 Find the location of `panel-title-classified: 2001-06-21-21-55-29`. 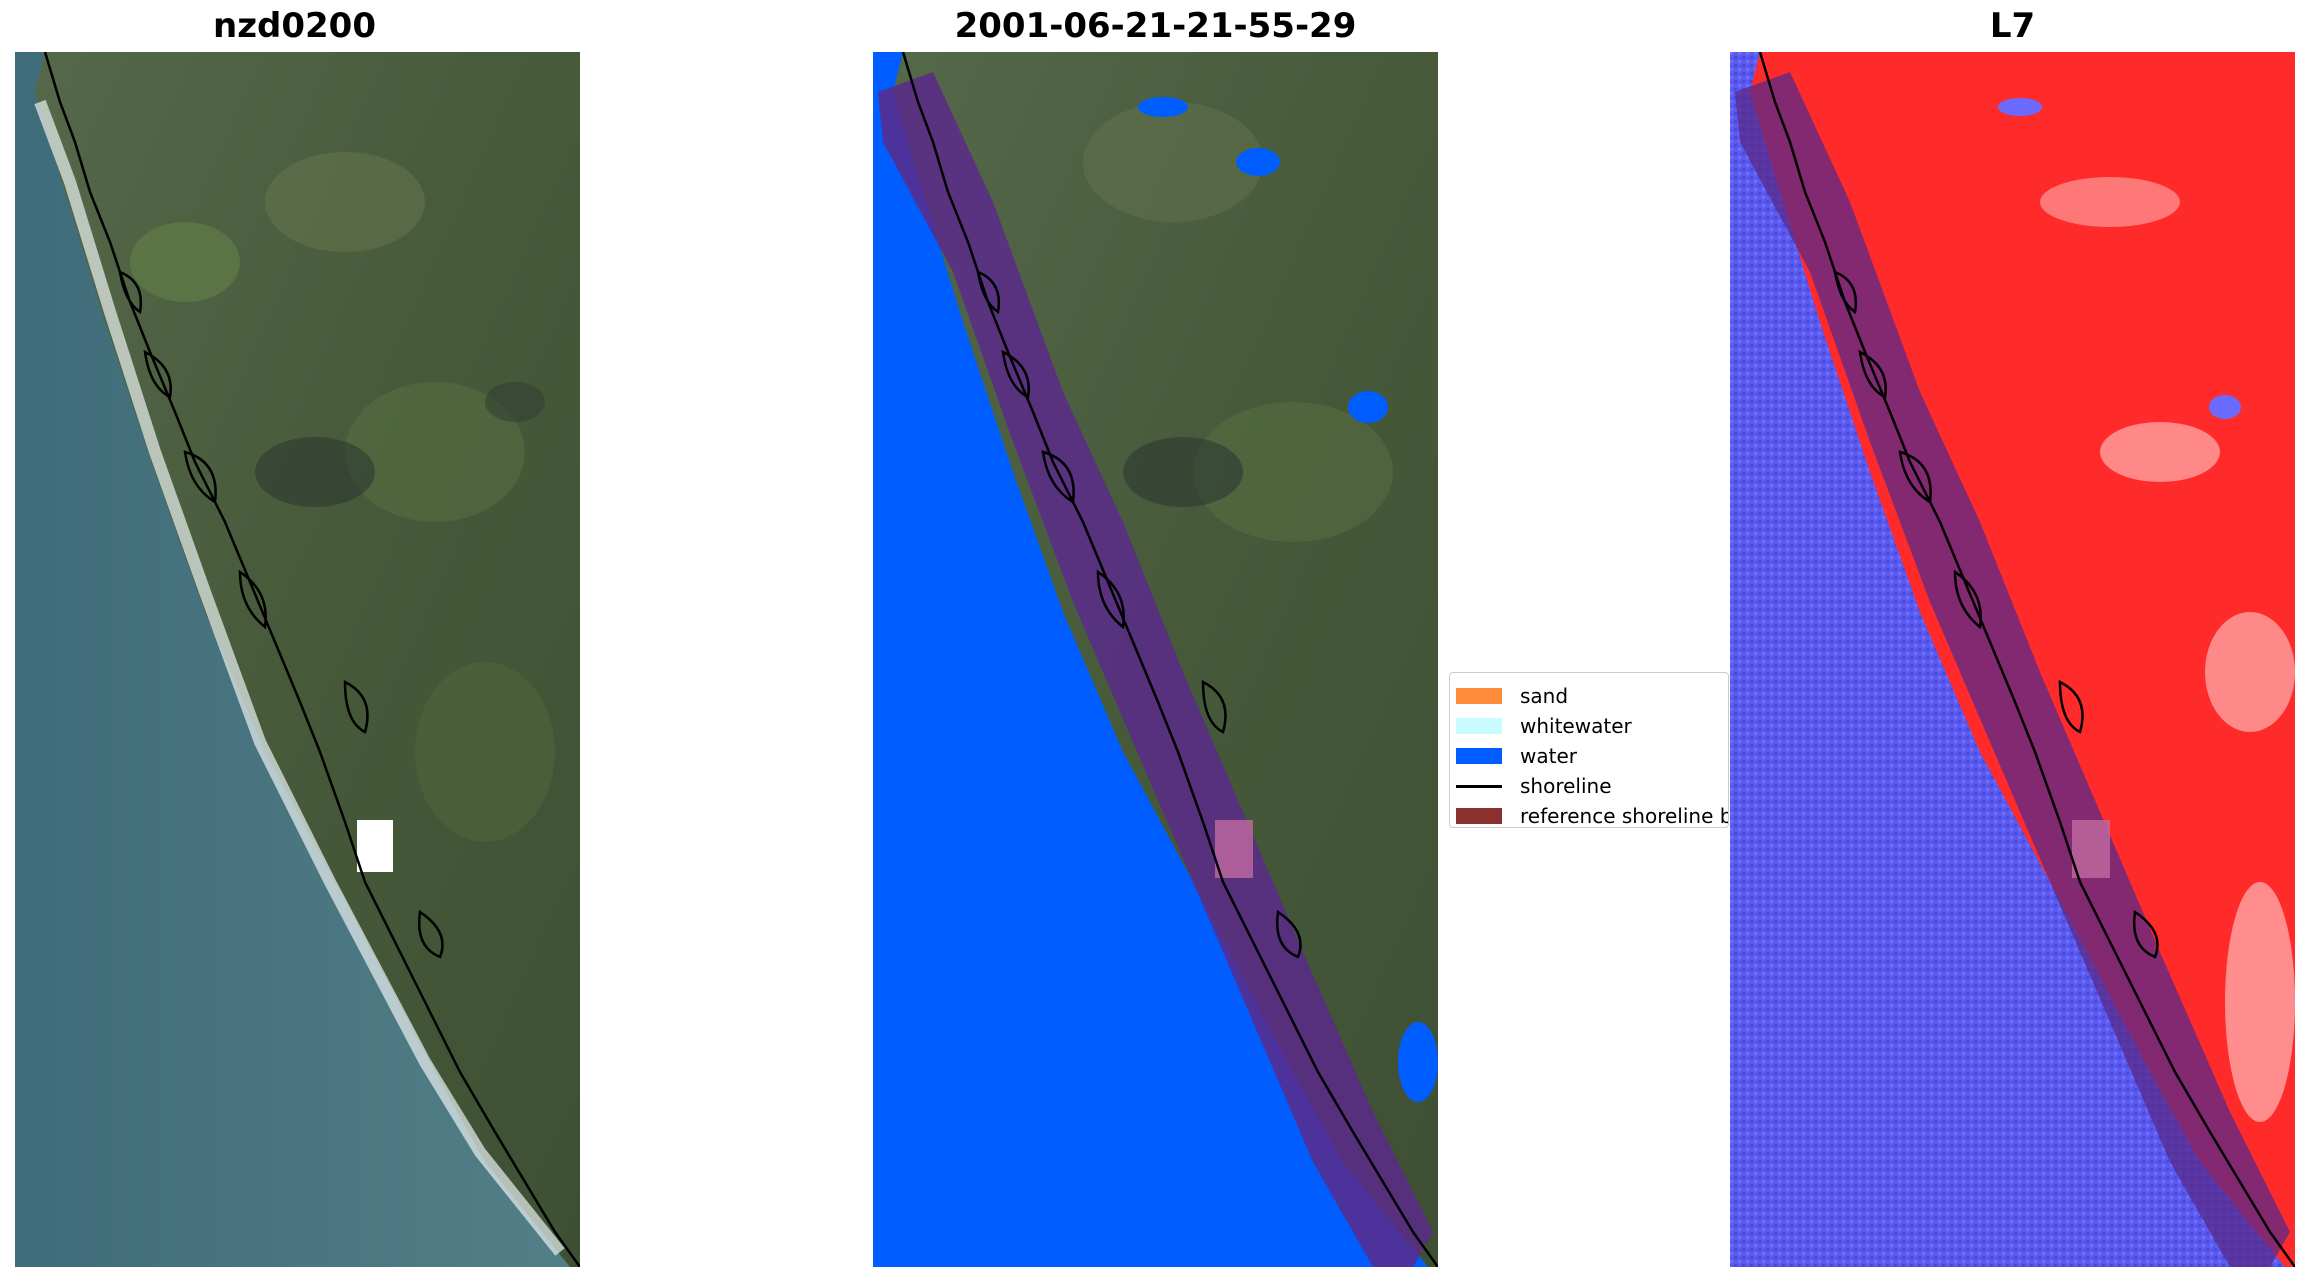

panel-title-classified: 2001-06-21-21-55-29 is located at coordinates (1155, 26).